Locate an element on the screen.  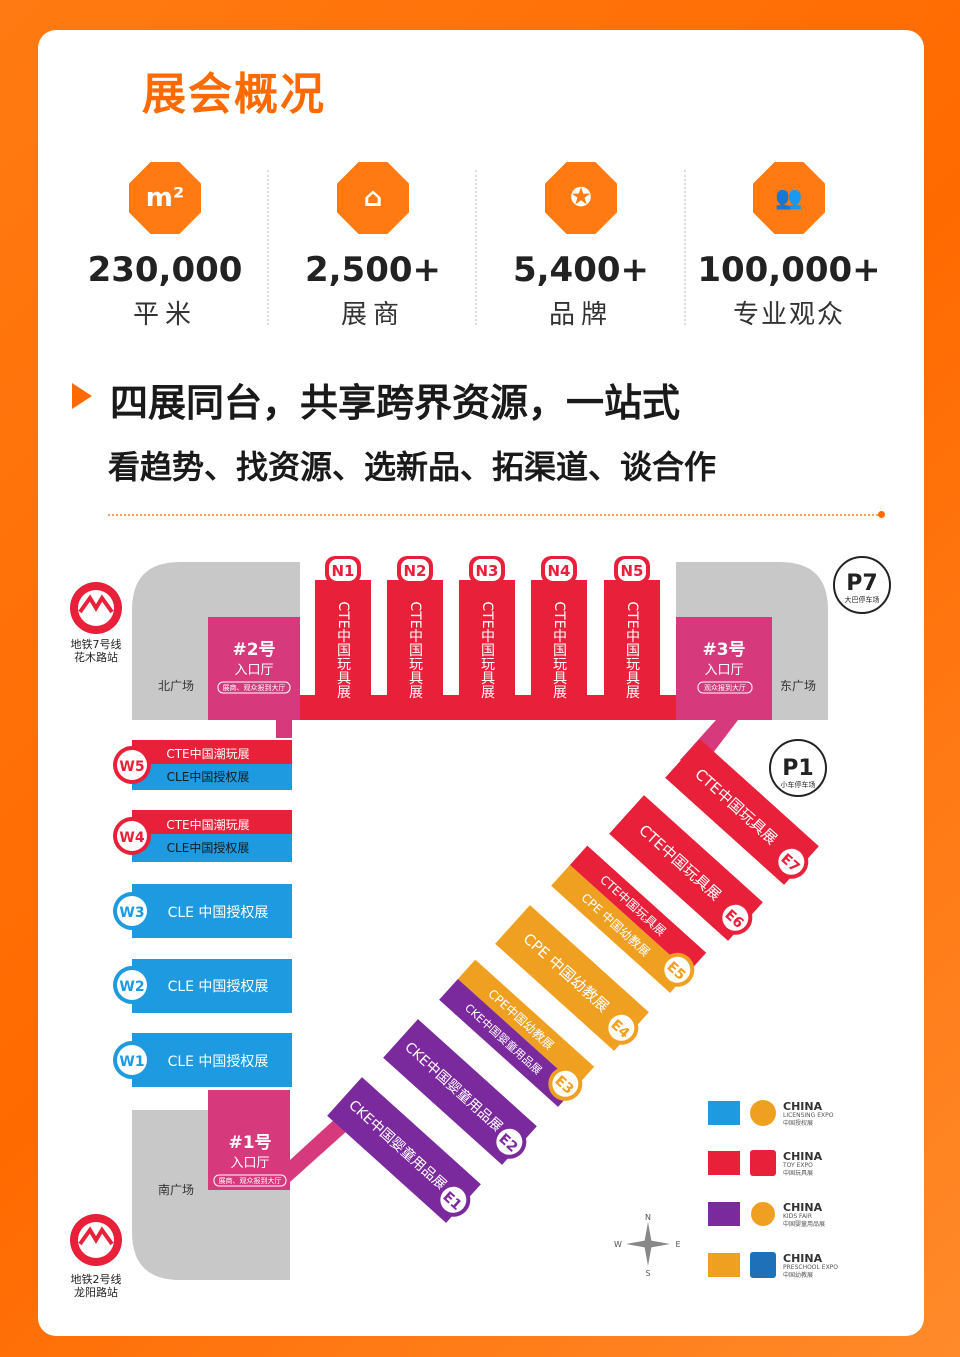
hall-n1: N1 CTE中国玩具展 is located at coordinates (343, 638).